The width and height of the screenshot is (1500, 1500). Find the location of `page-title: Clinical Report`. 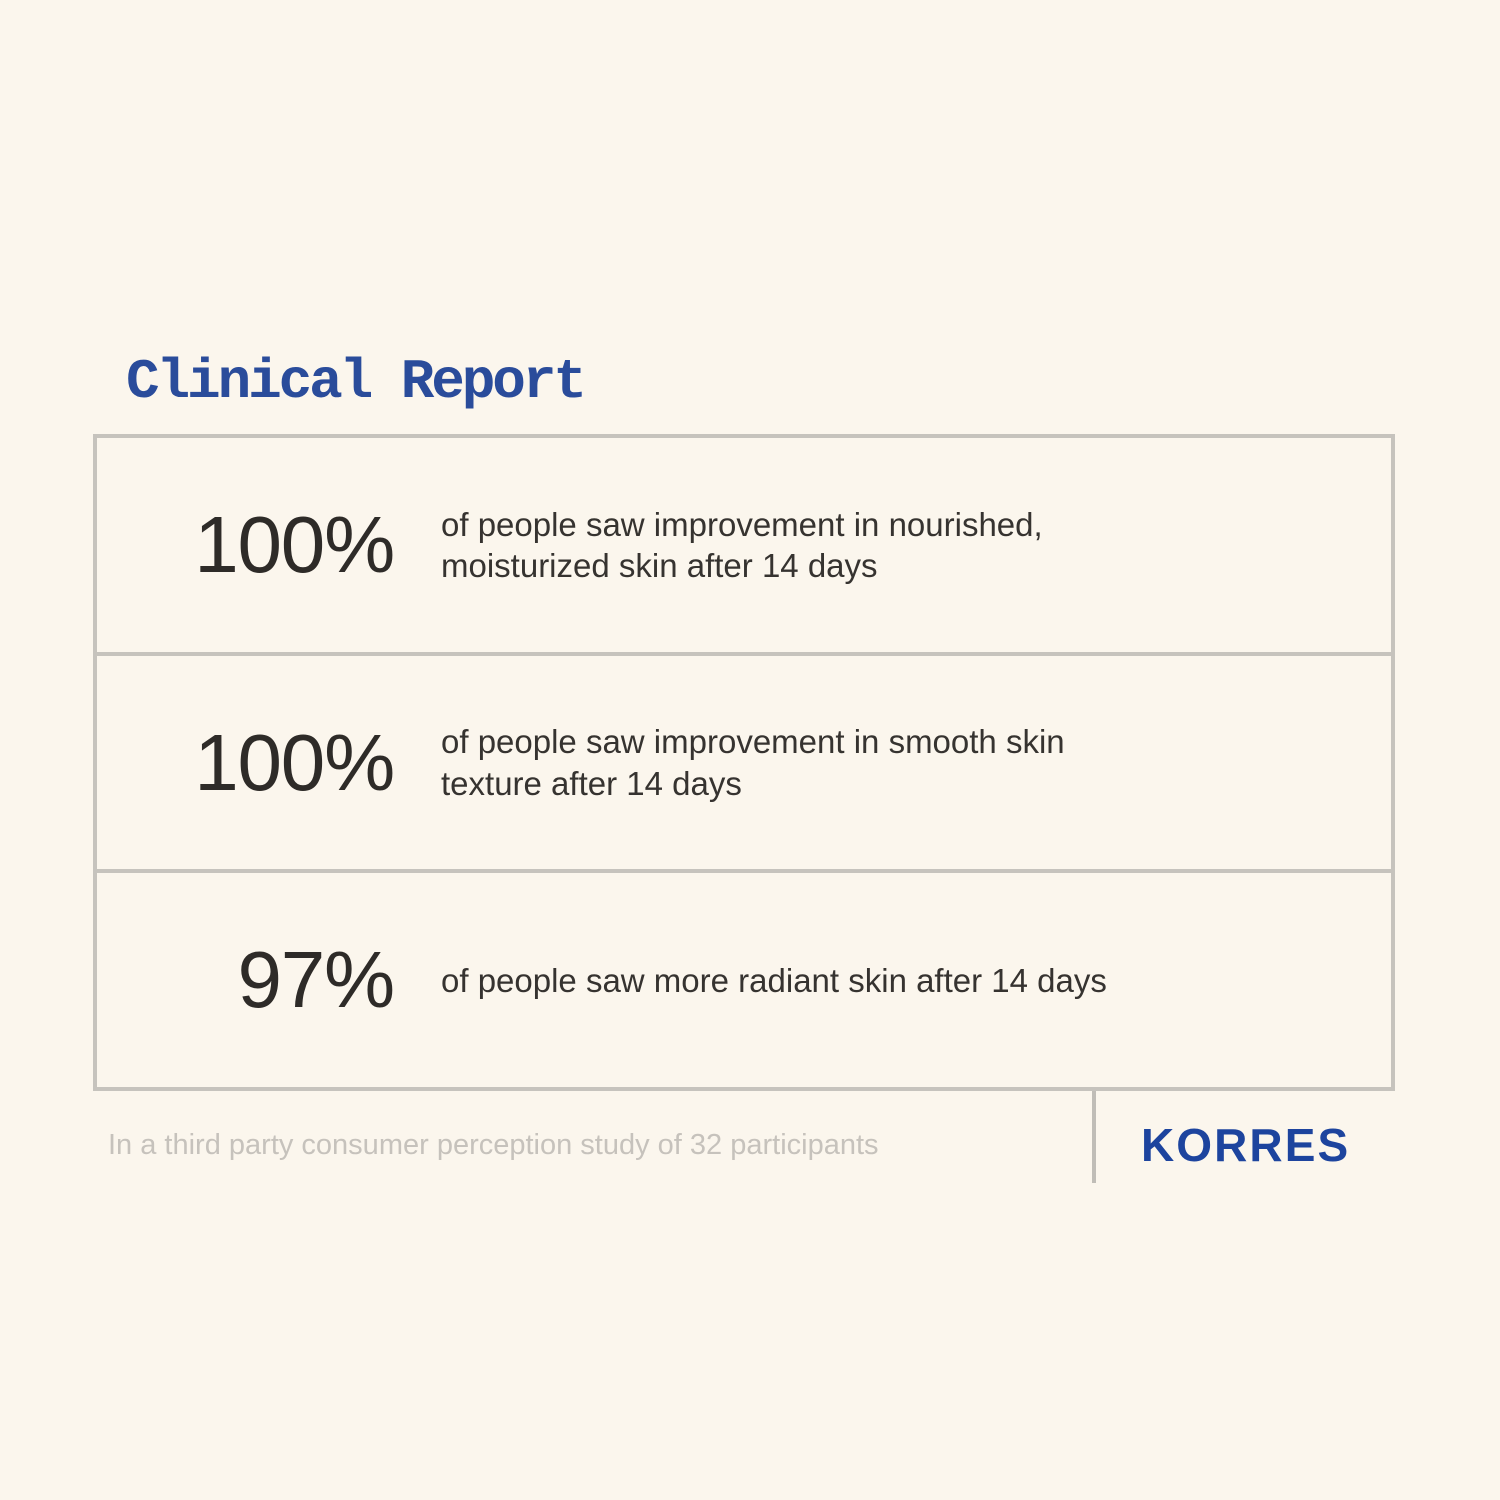

page-title: Clinical Report is located at coordinates (356, 382).